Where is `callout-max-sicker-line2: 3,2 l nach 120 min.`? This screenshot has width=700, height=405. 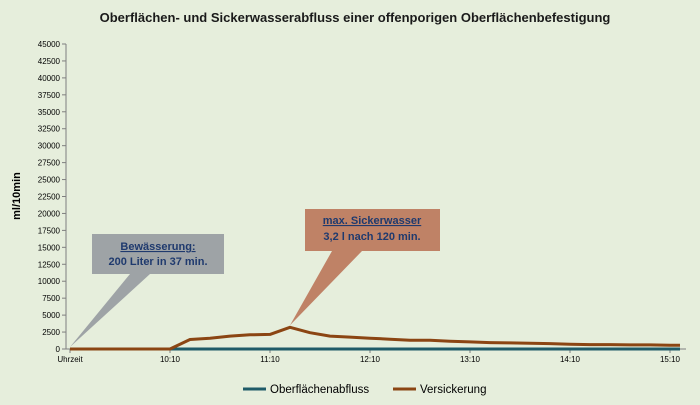 callout-max-sicker-line2: 3,2 l nach 120 min. is located at coordinates (371, 237).